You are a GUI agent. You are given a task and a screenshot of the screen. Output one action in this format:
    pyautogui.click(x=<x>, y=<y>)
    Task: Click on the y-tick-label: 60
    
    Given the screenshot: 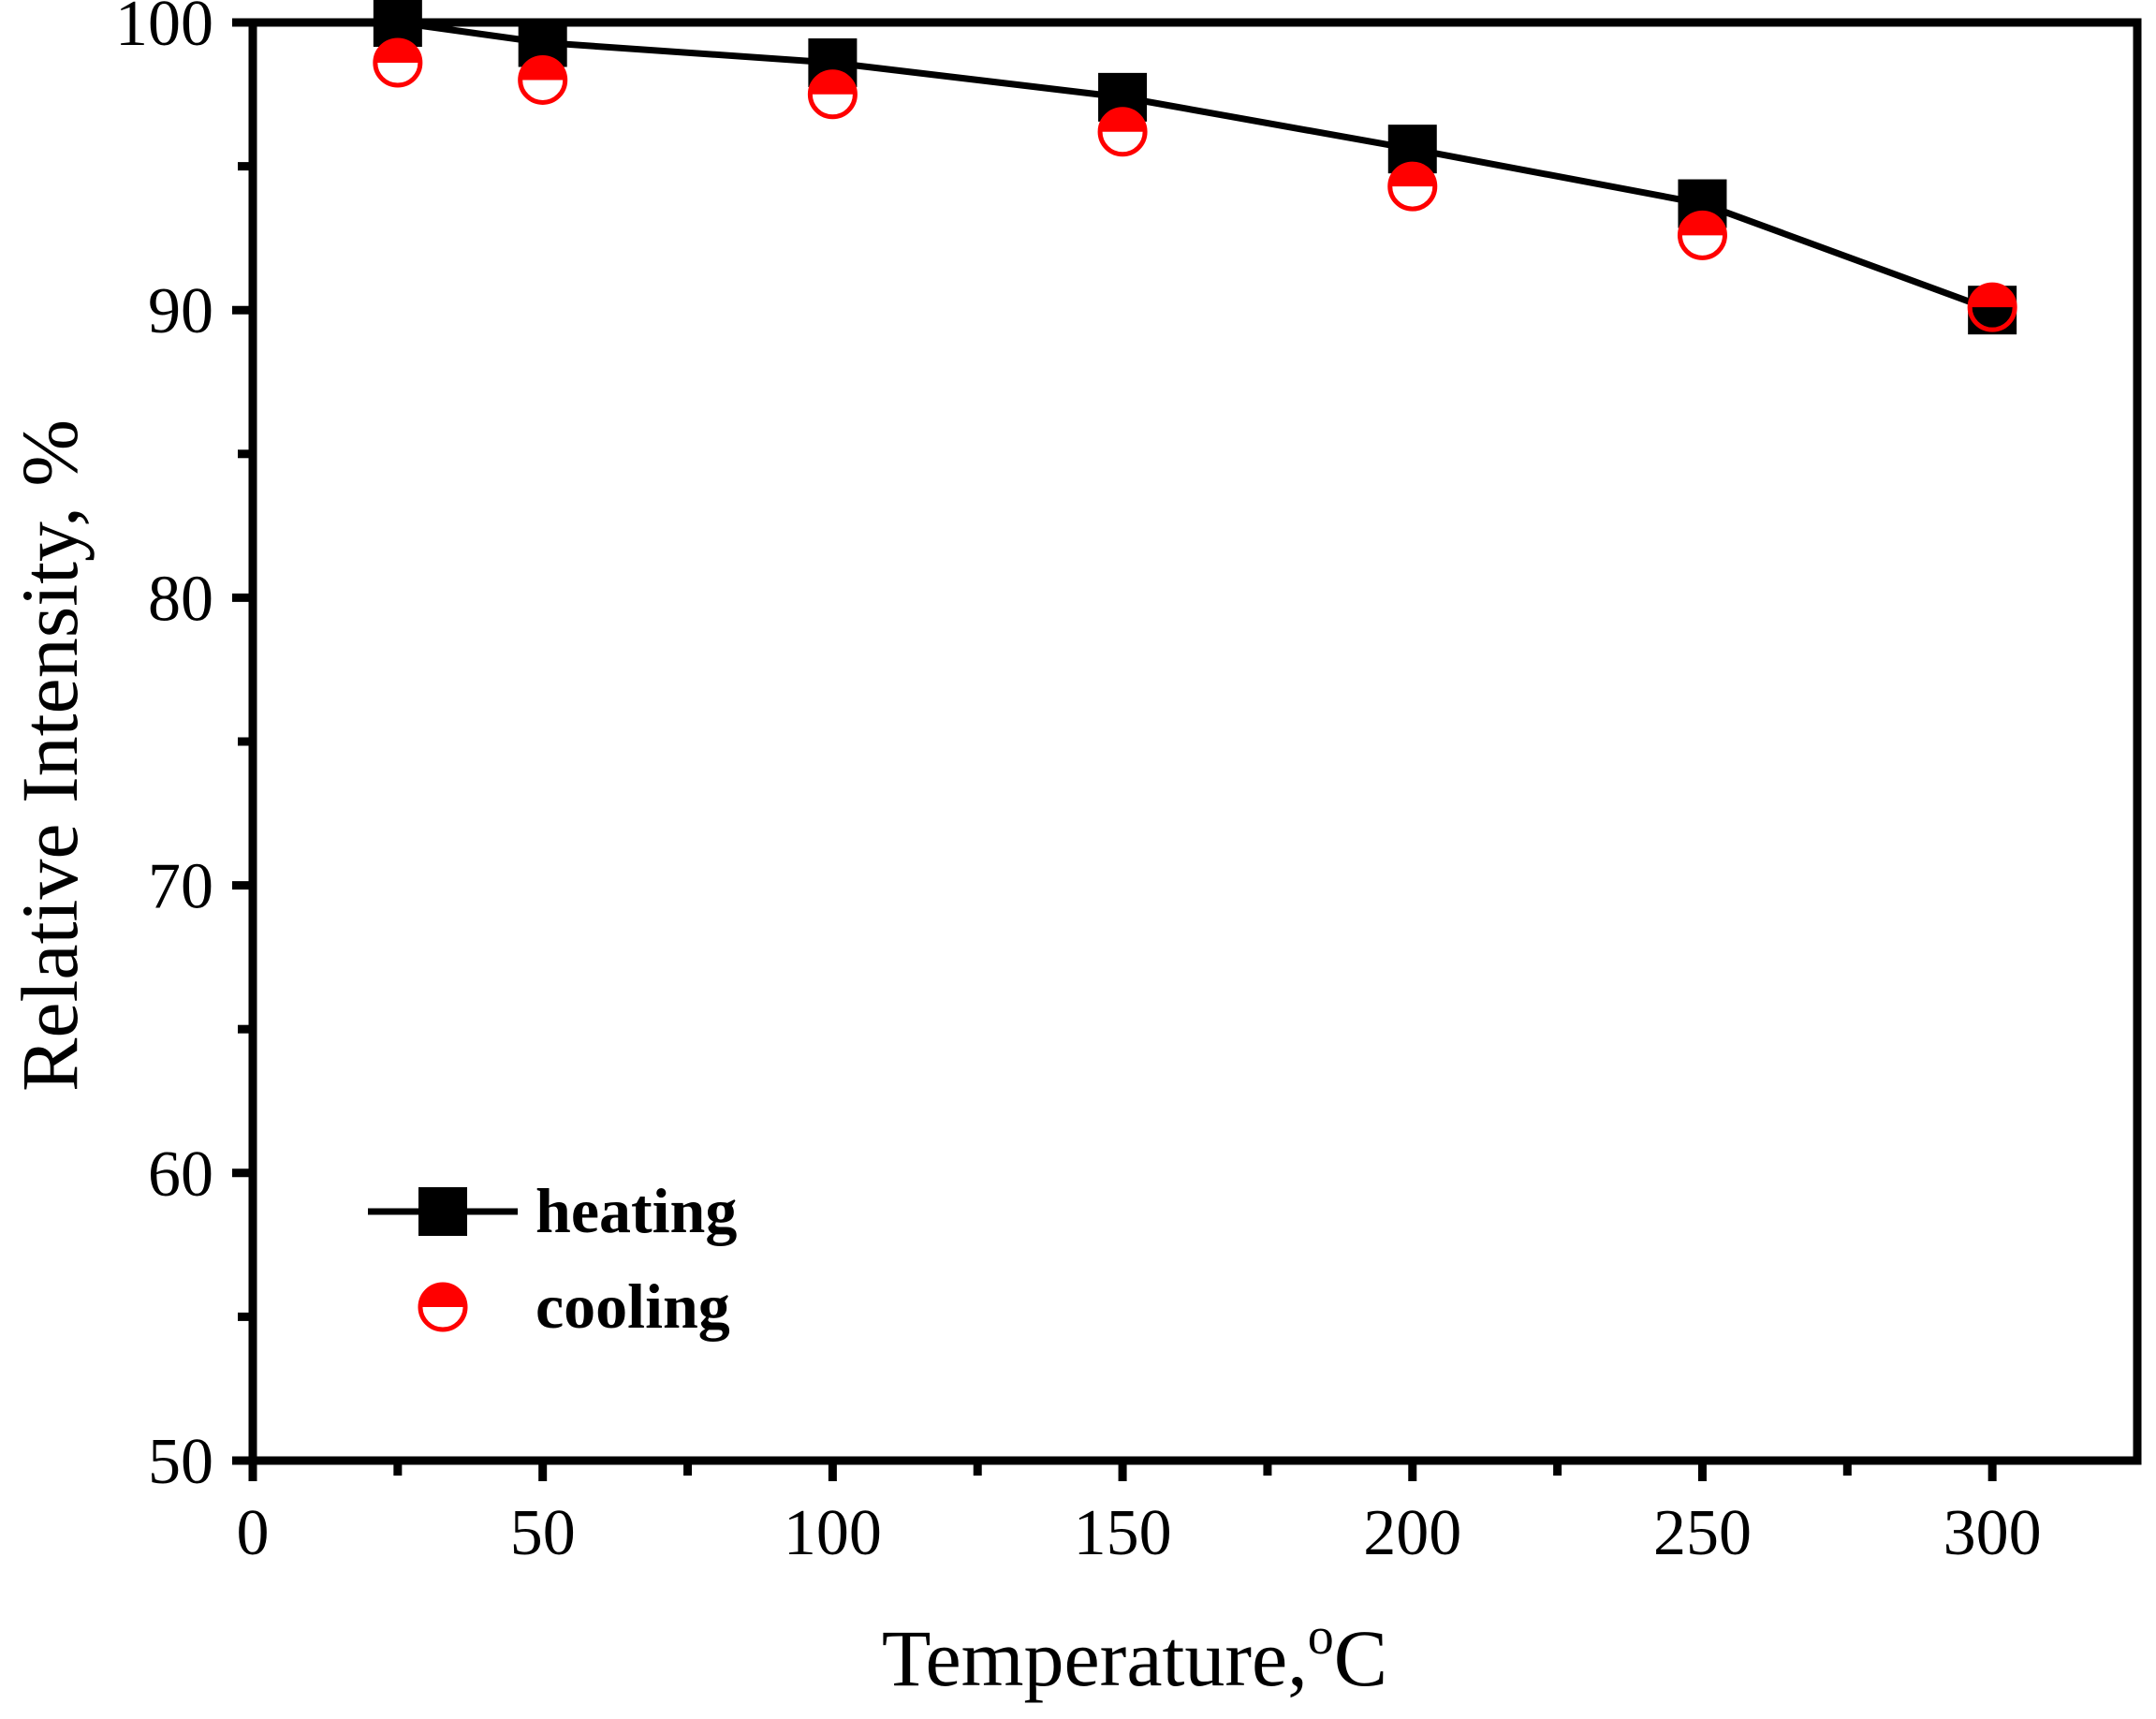 What is the action you would take?
    pyautogui.click(x=180, y=1175)
    